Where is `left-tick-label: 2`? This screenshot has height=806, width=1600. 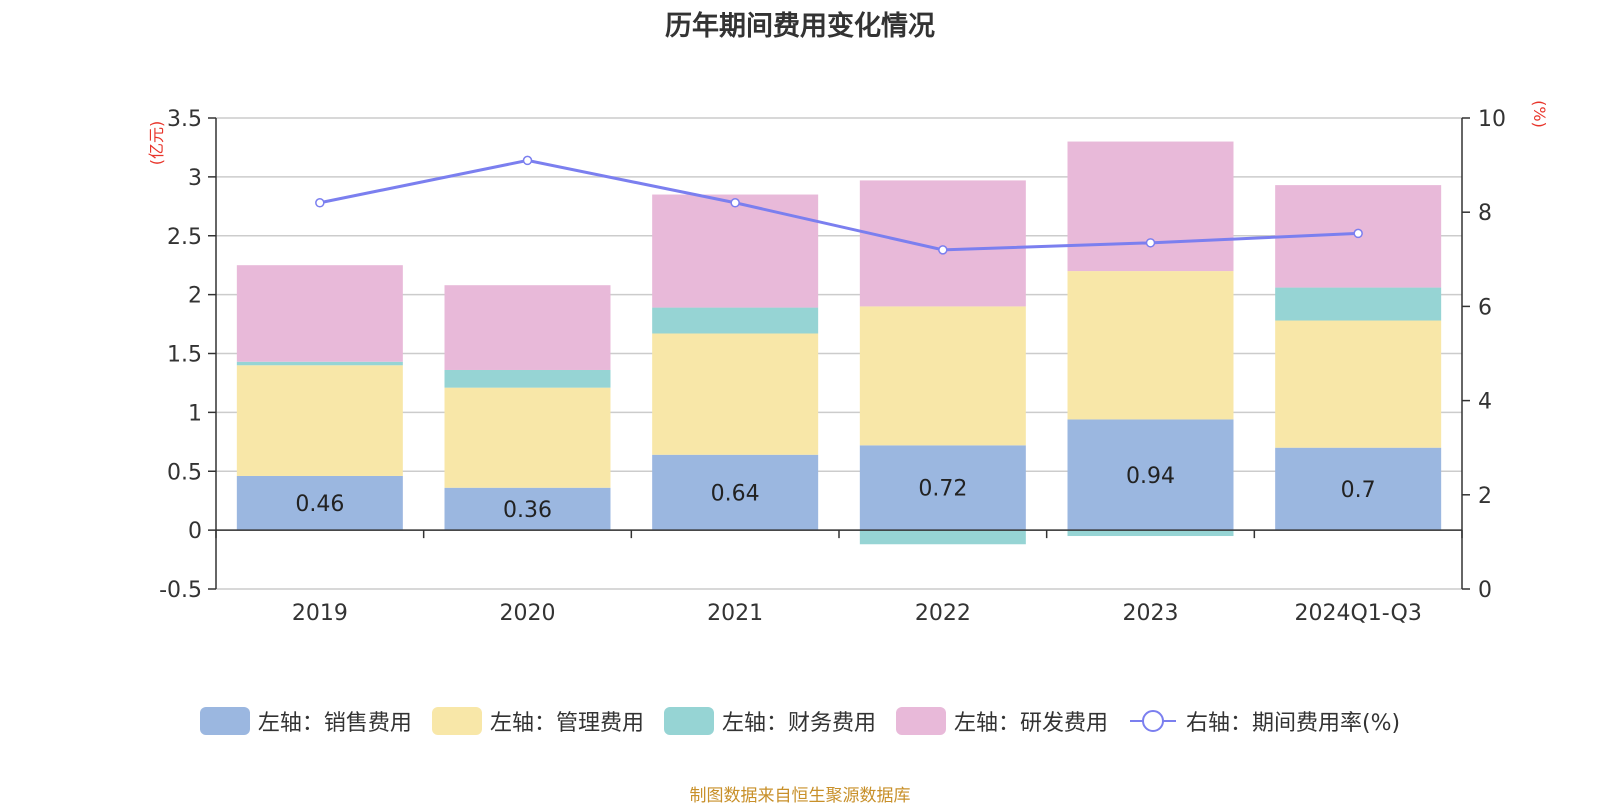 left-tick-label: 2 is located at coordinates (195, 296).